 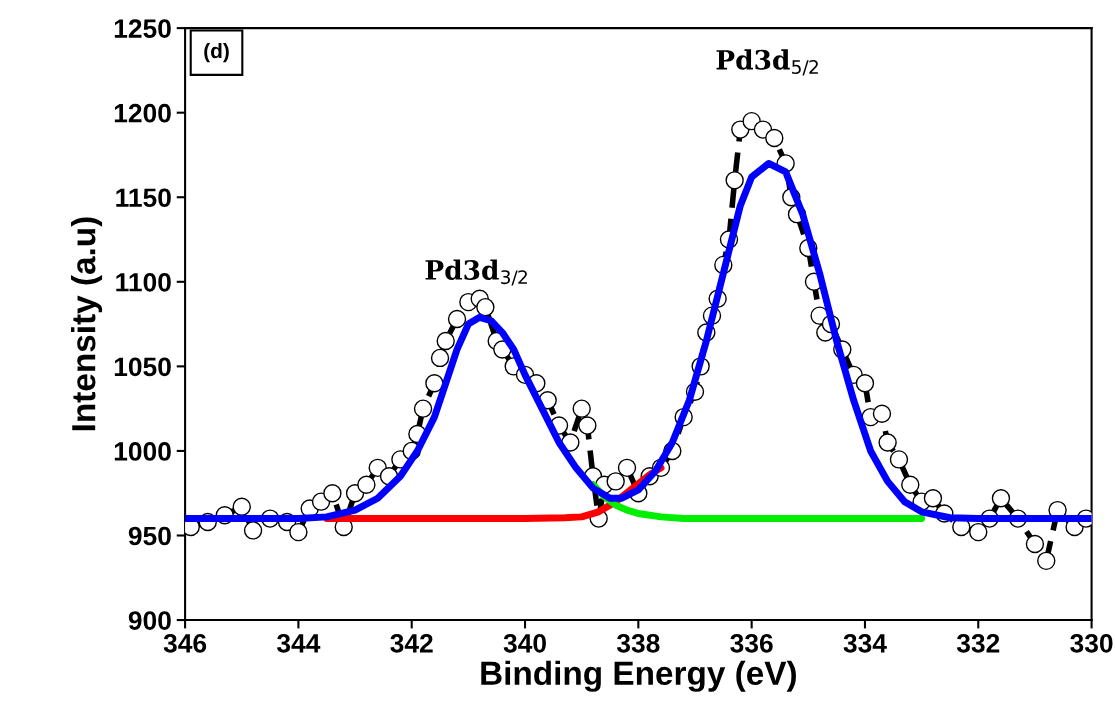 I want to click on x-tick-label: 338, so click(x=638, y=643).